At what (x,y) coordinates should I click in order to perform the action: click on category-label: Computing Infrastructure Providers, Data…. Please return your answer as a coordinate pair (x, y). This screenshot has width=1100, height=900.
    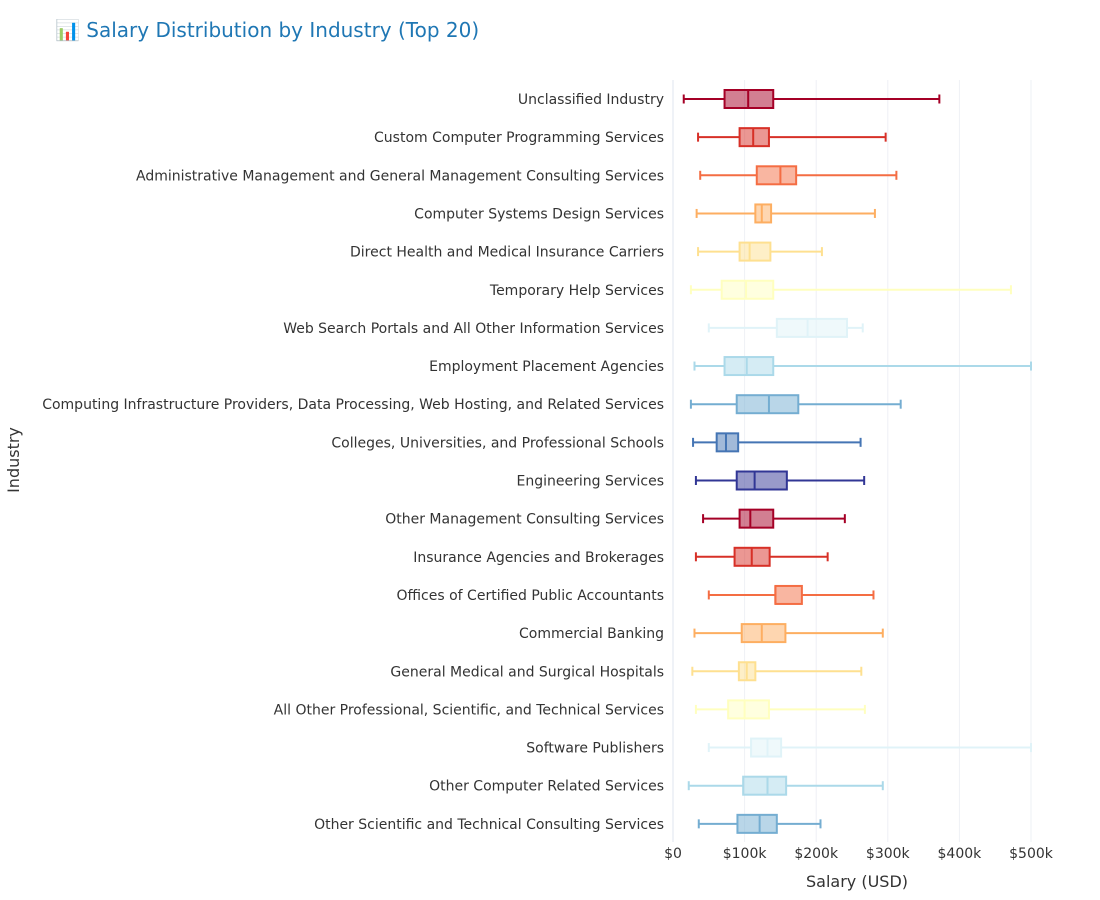
    Looking at the image, I should click on (353, 405).